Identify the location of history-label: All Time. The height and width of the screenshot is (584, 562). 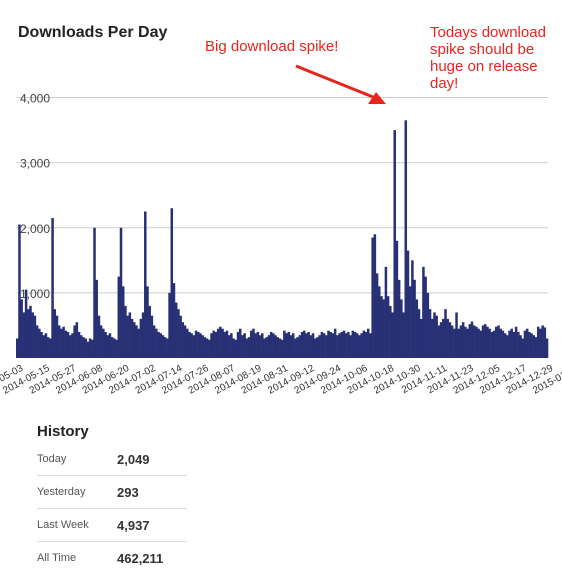
(57, 558).